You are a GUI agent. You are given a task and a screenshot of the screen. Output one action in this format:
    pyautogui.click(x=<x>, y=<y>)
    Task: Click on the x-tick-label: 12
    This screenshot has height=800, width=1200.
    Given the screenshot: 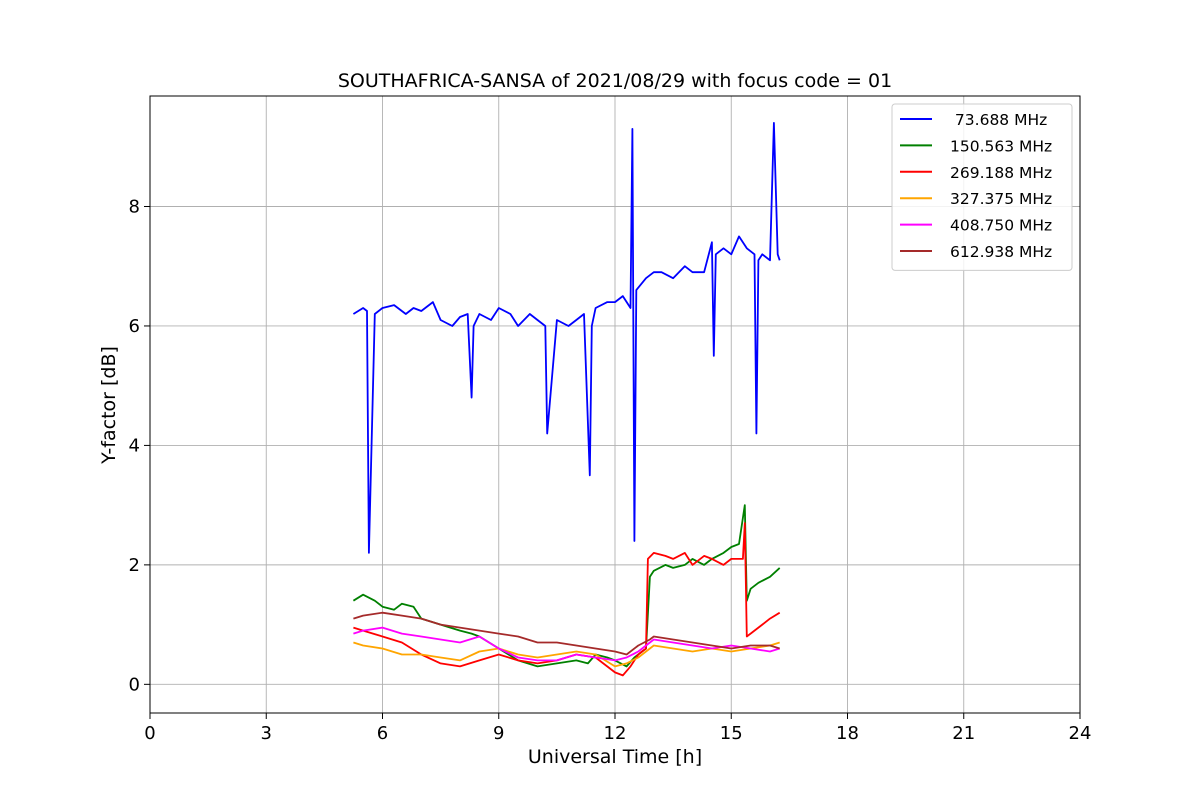 What is the action you would take?
    pyautogui.click(x=615, y=733)
    